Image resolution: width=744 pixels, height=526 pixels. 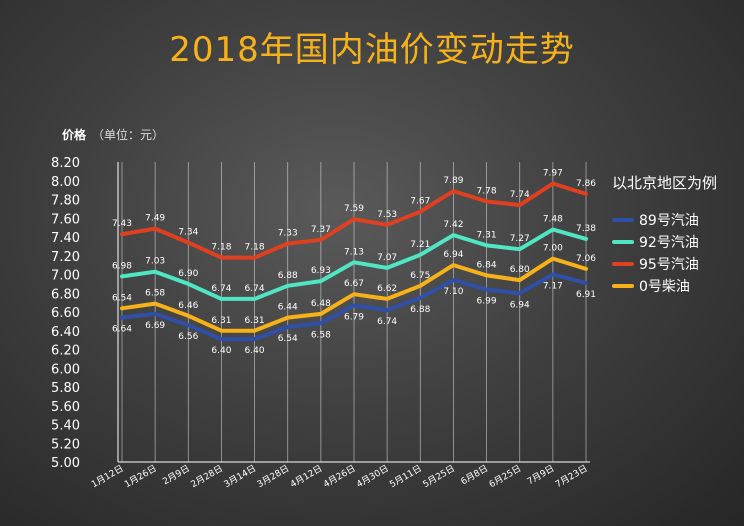 I want to click on y-tick-label-13: 7.60, so click(x=65, y=219).